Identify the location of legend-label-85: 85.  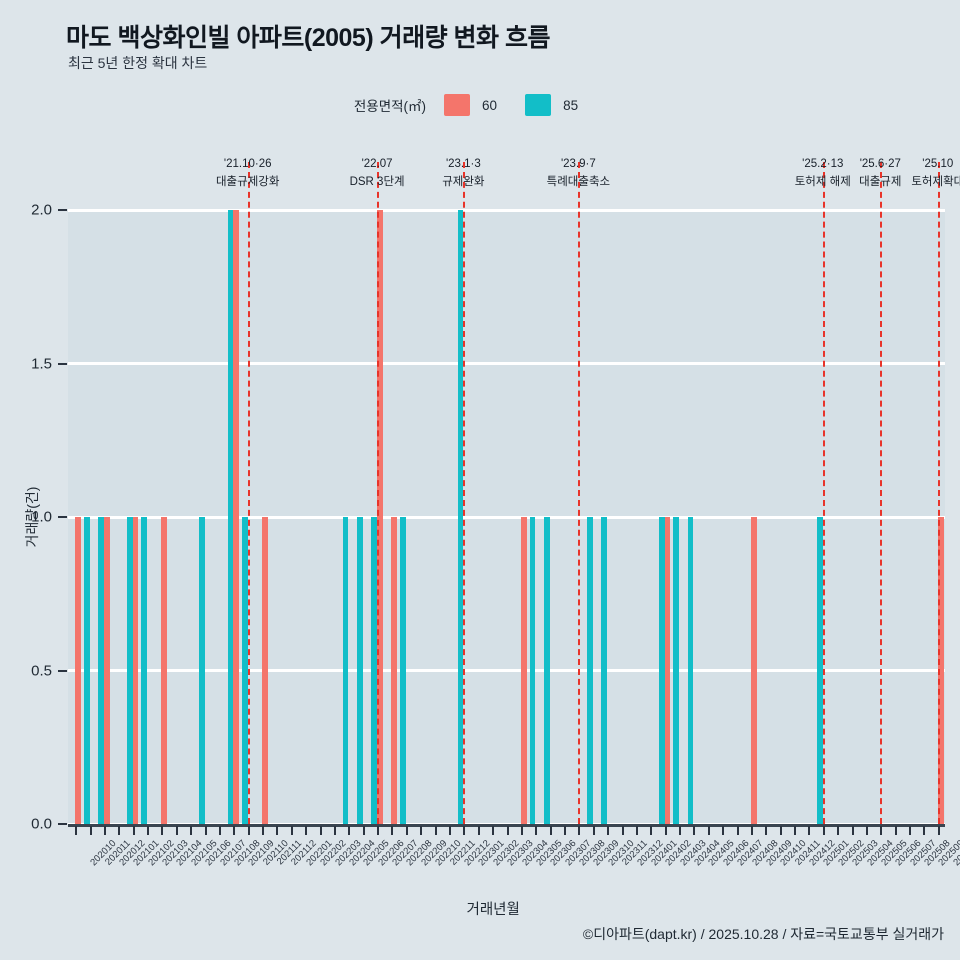
(571, 105).